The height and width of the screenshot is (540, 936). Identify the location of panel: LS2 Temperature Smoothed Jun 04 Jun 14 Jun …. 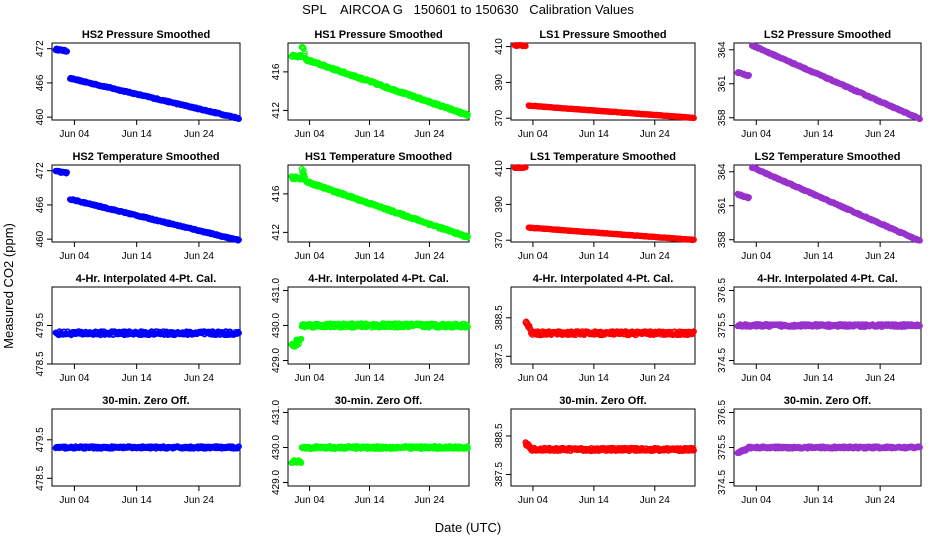
(820, 206).